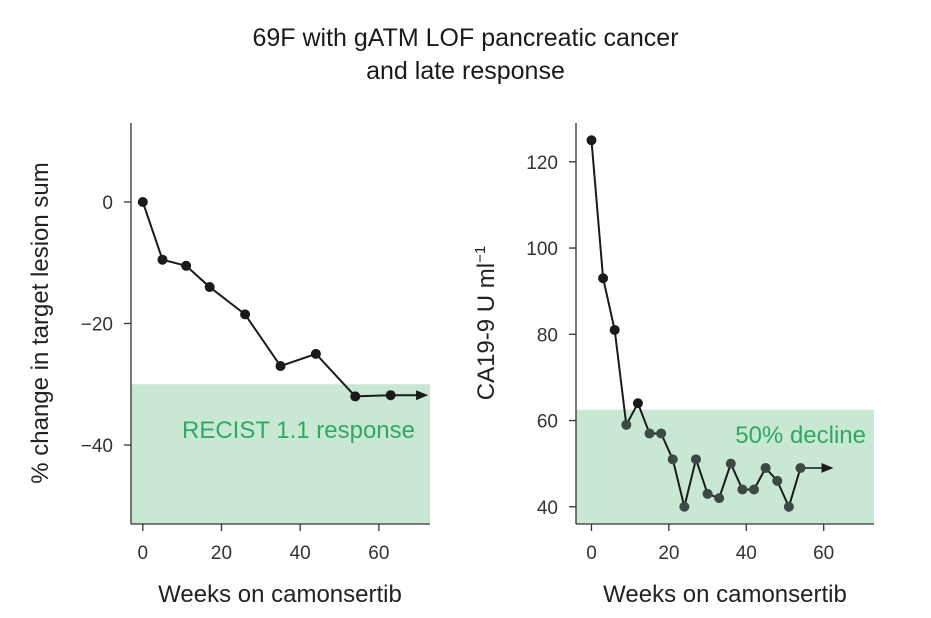  Describe the element at coordinates (486, 331) in the screenshot. I see `y-axis-label-ca19-9-base: CA19-9 U ml` at that location.